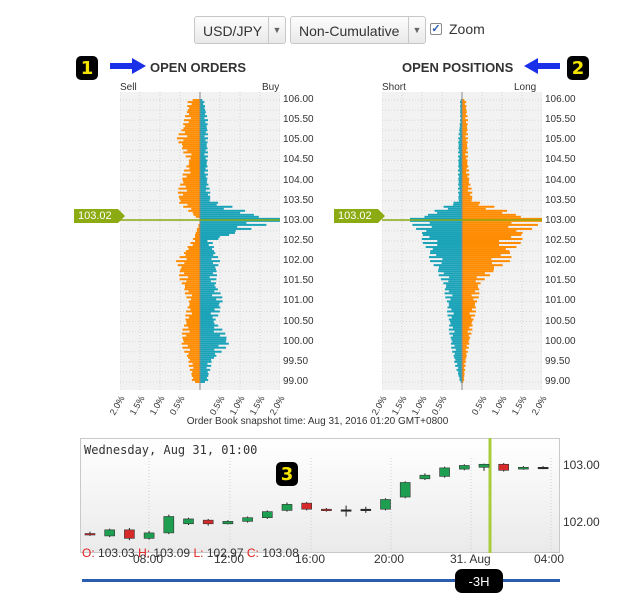  I want to click on badge-1: 1, so click(87, 68).